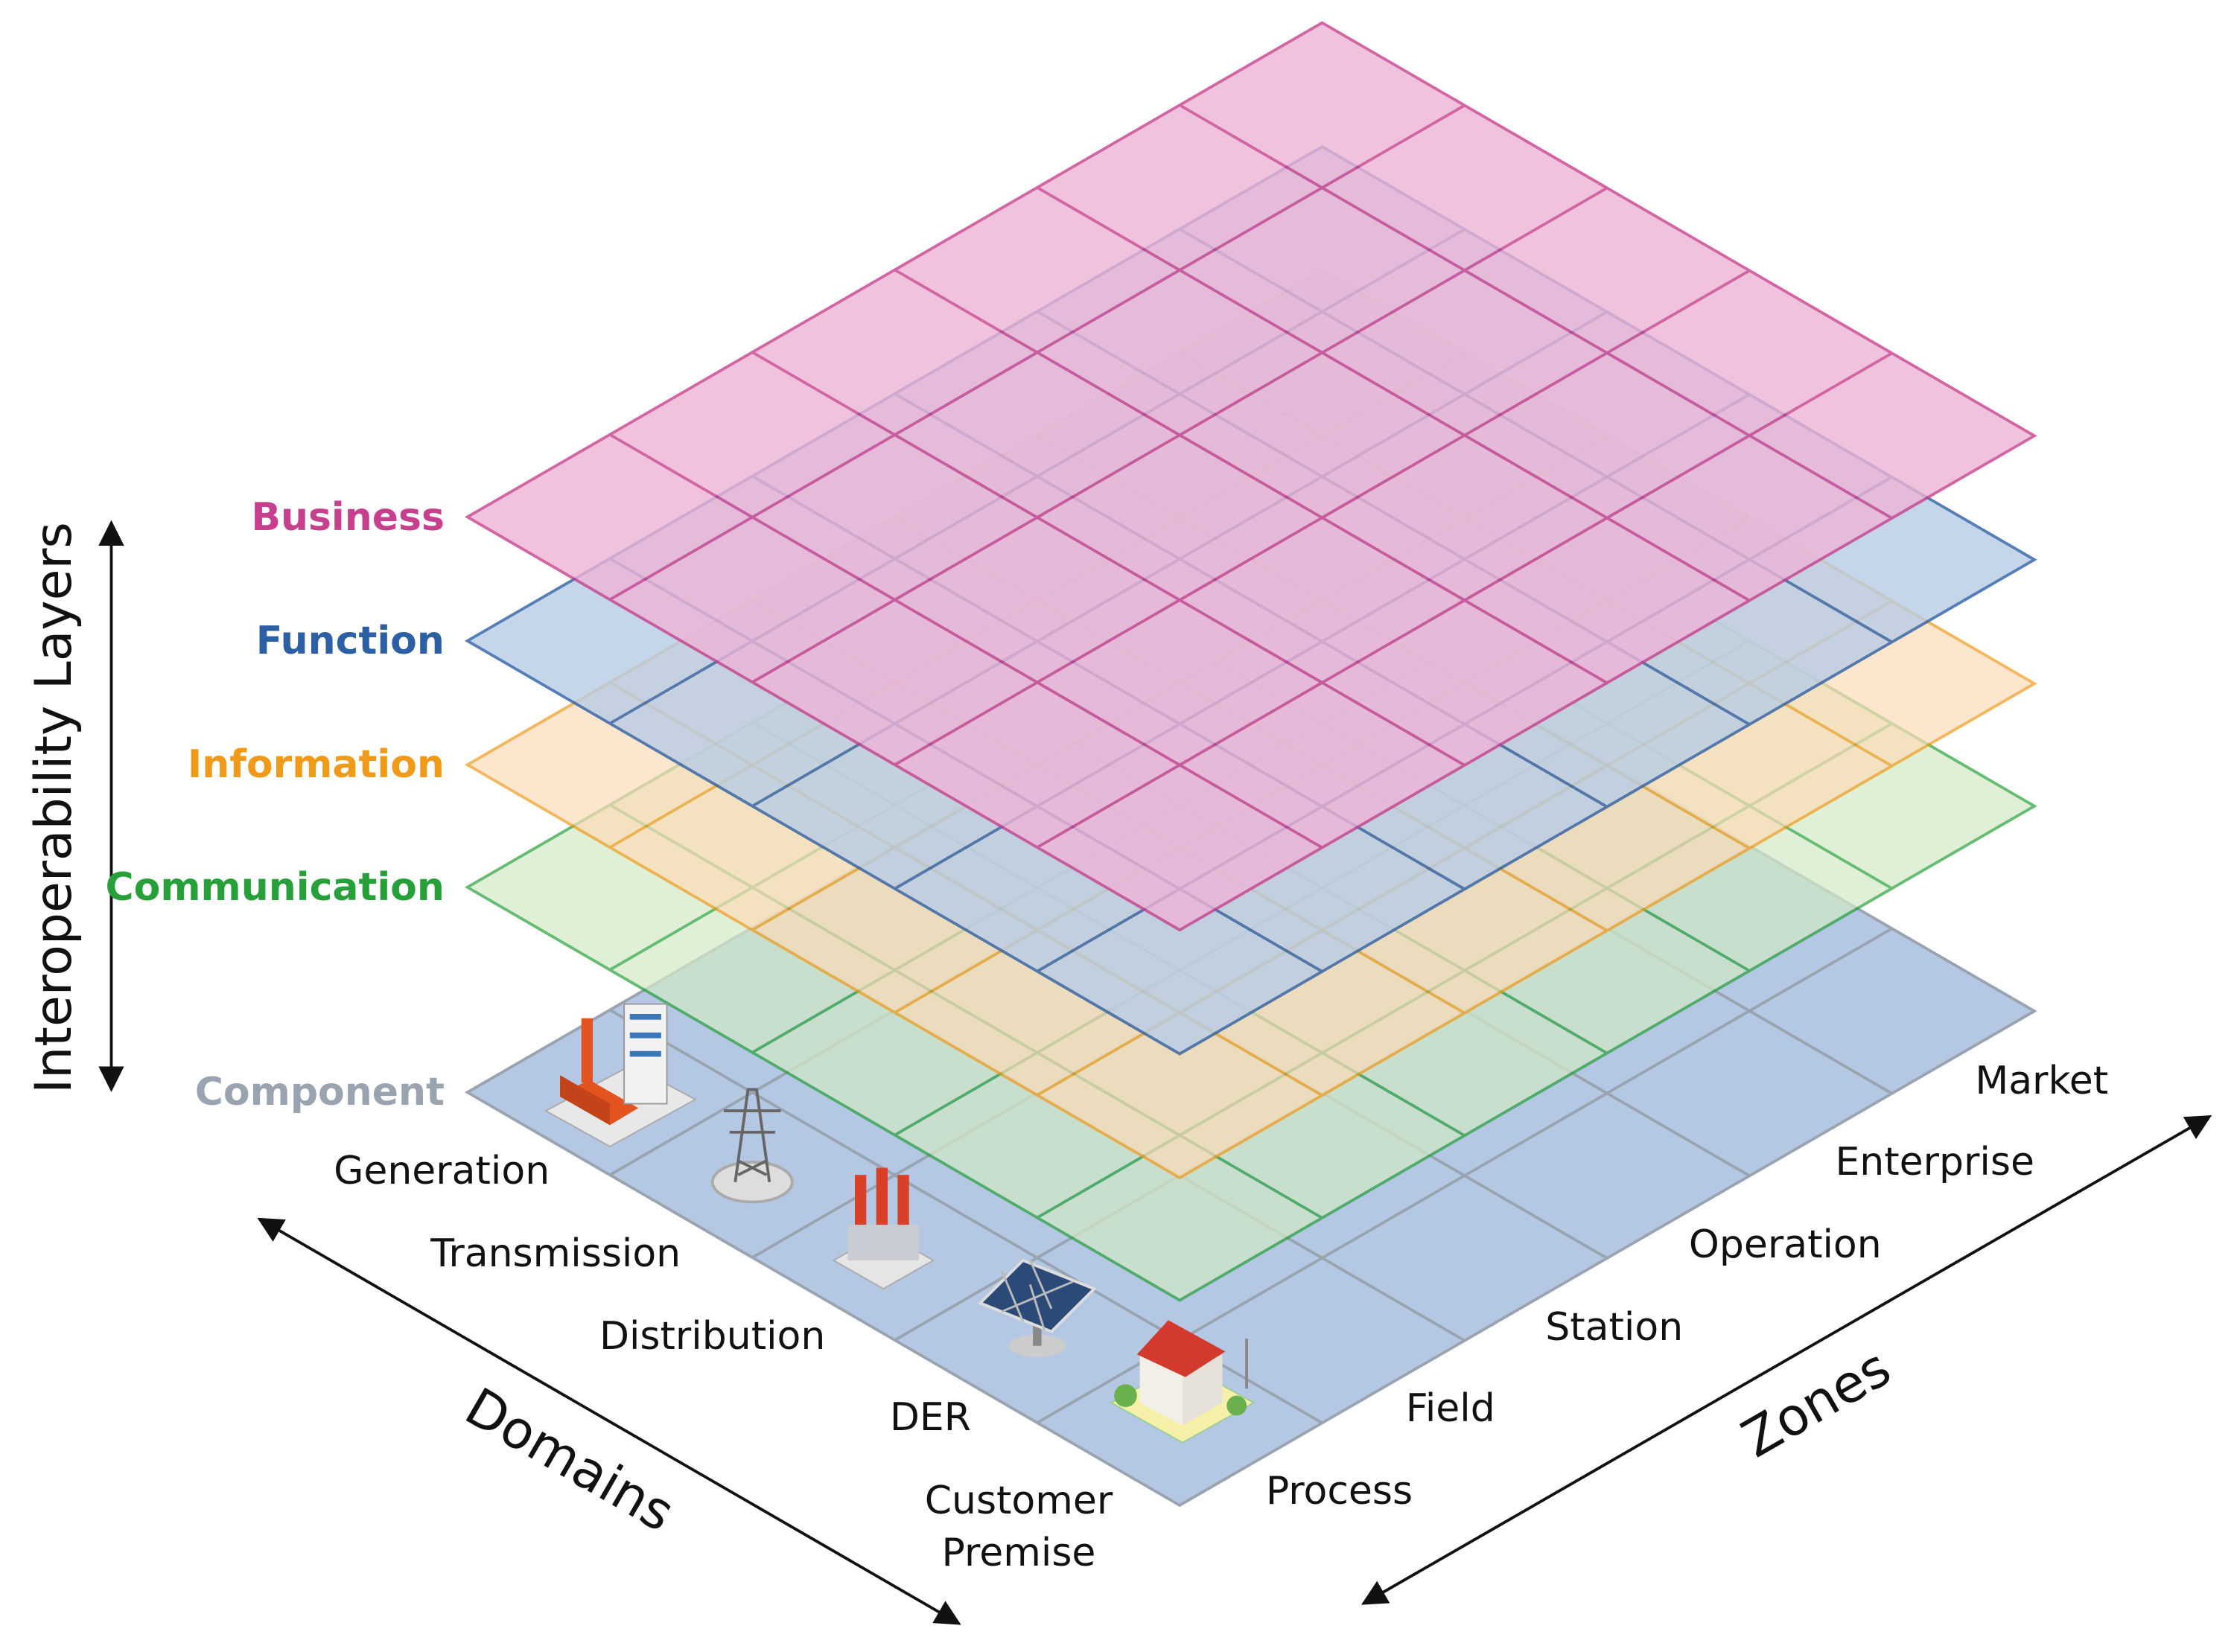  Describe the element at coordinates (1339, 1491) in the screenshot. I see `zone-label: Process` at that location.